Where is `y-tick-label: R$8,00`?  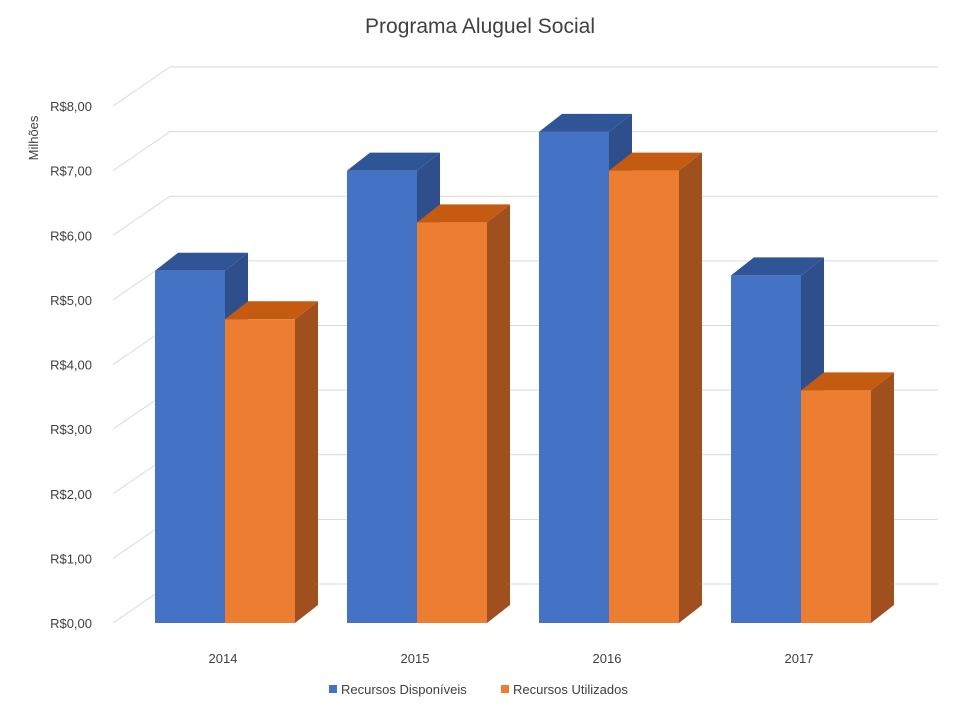
y-tick-label: R$8,00 is located at coordinates (71, 106).